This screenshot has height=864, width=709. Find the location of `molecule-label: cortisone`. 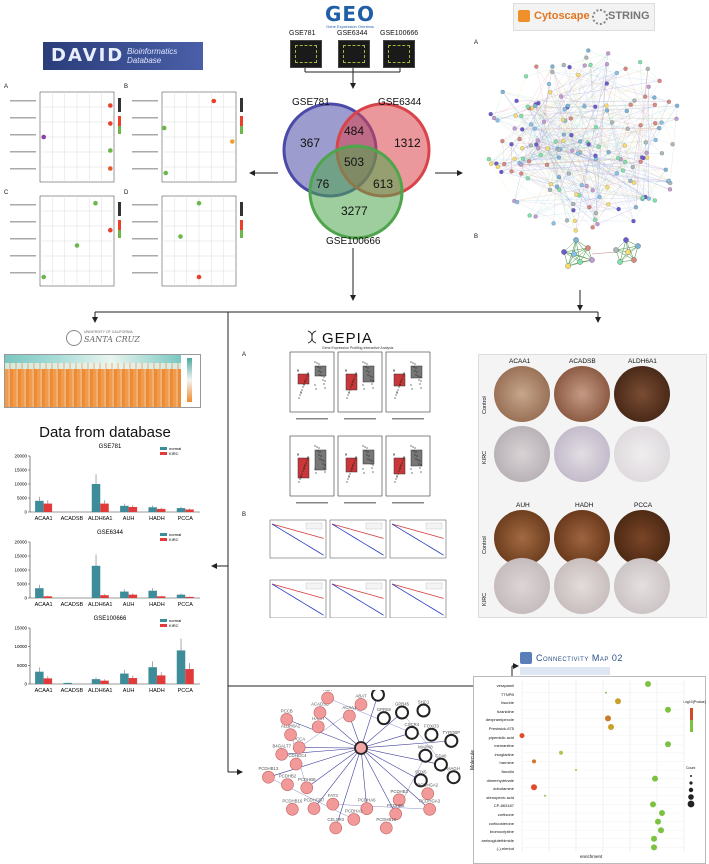

molecule-label: cortisone is located at coordinates (505, 814).